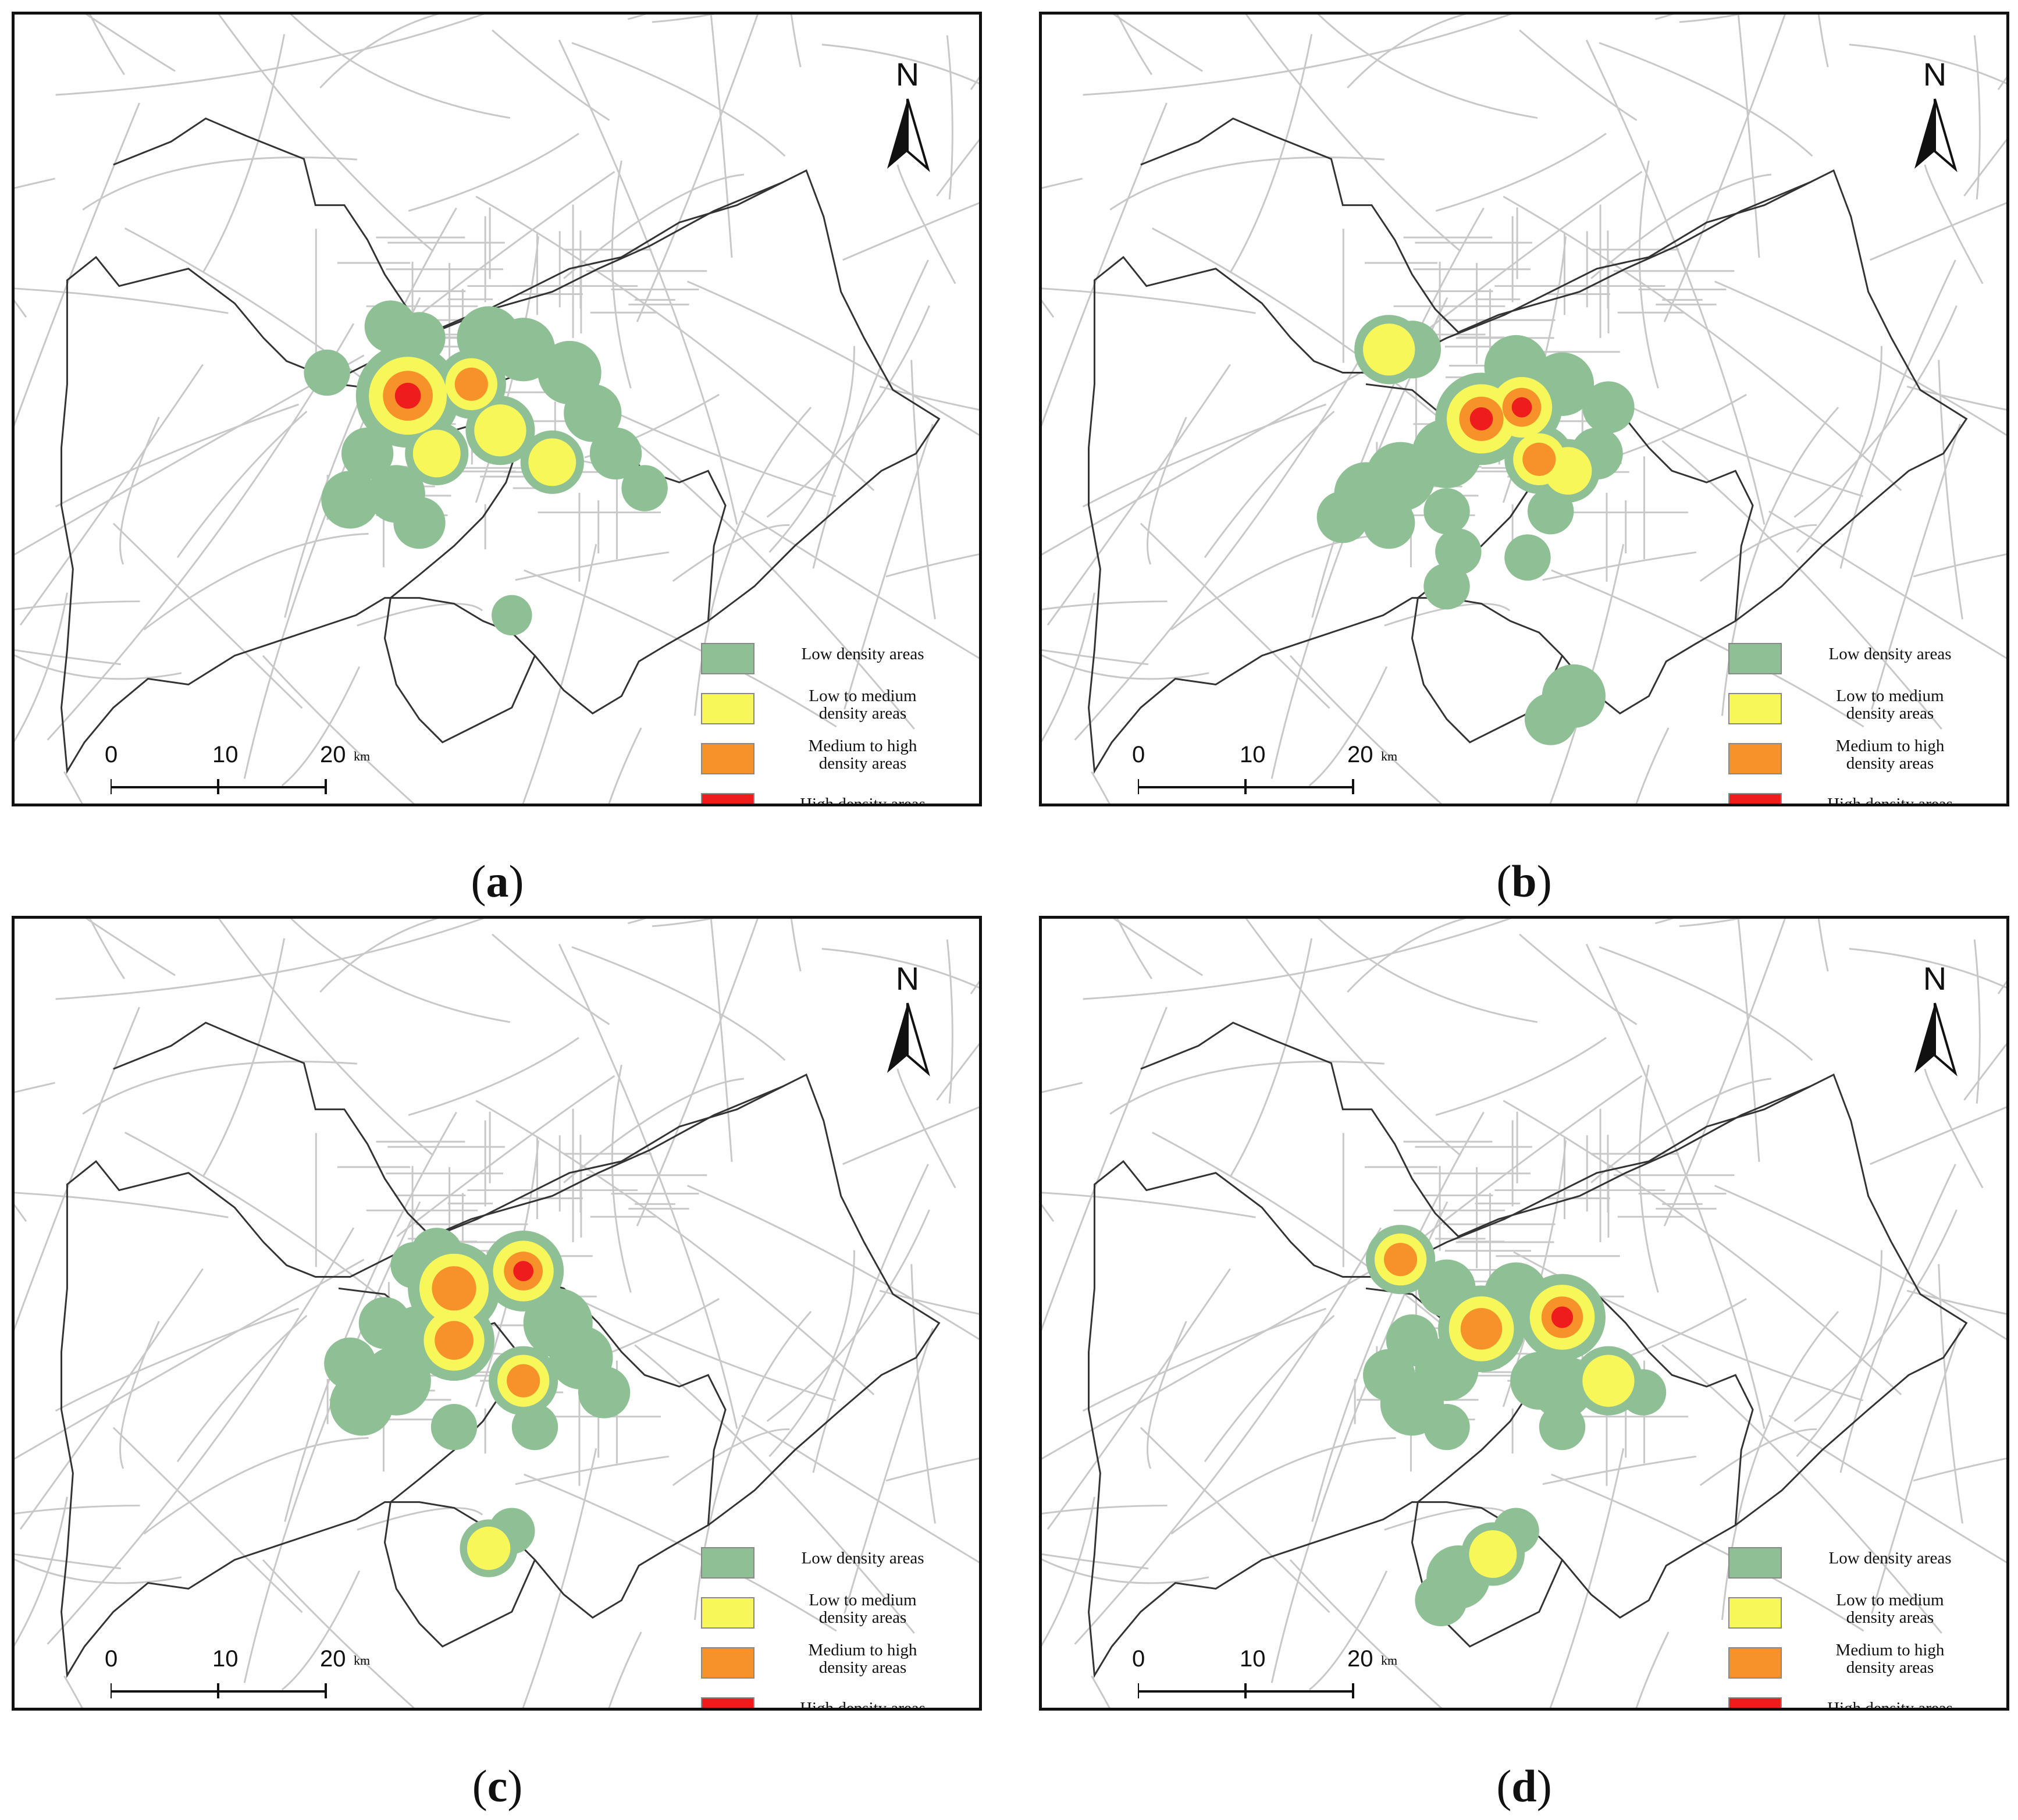  What do you see at coordinates (862, 1617) in the screenshot?
I see `legend-label-line: density areas` at bounding box center [862, 1617].